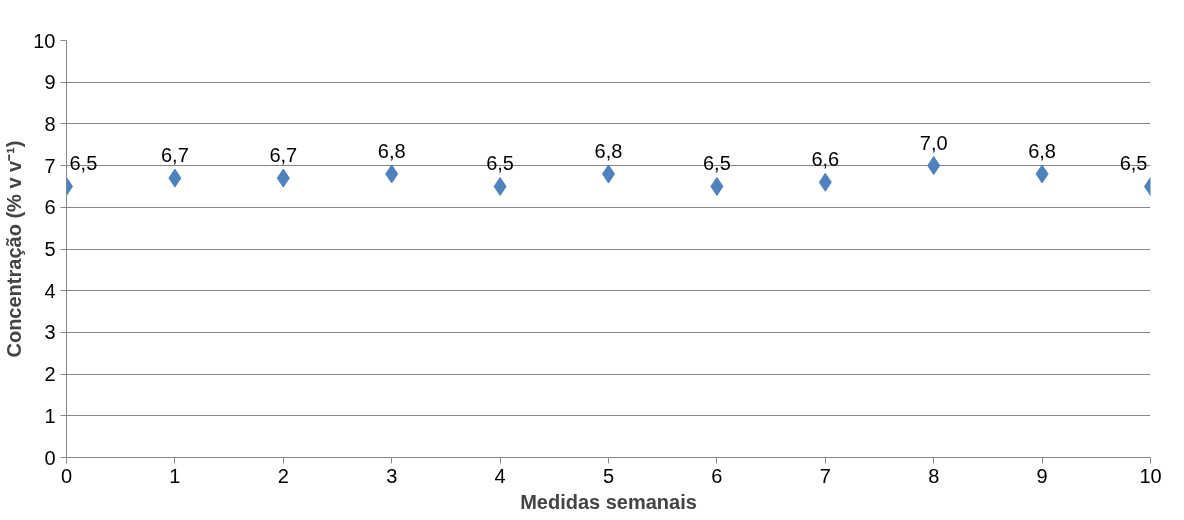  What do you see at coordinates (50, 457) in the screenshot?
I see `y-tick-label: 0` at bounding box center [50, 457].